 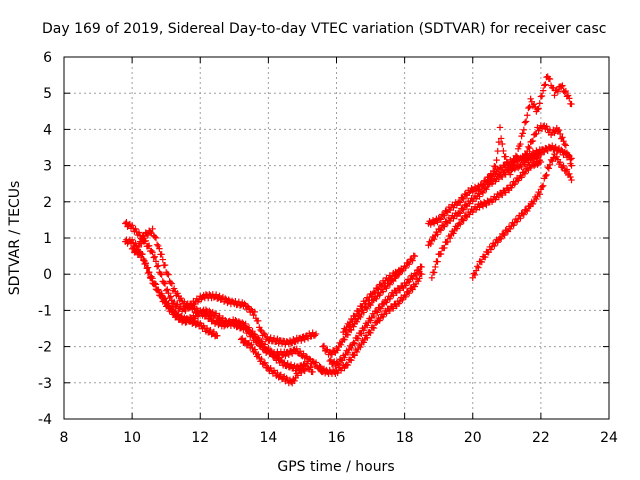 I want to click on x-tick-label: 24, so click(x=609, y=438).